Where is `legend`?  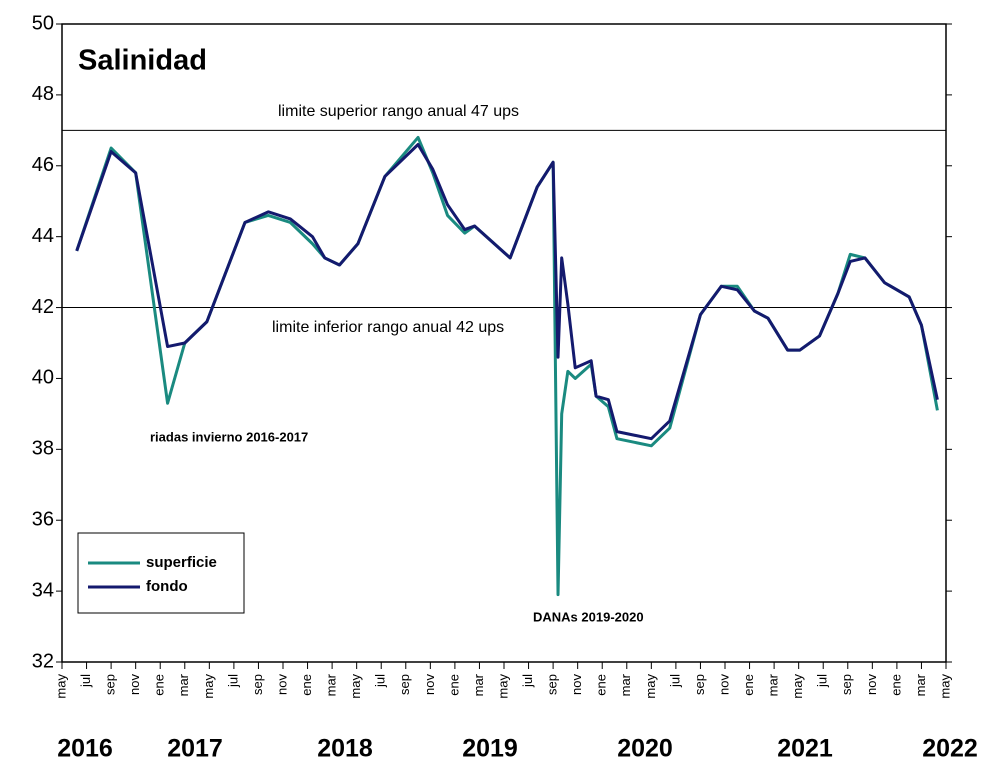
legend is located at coordinates (161, 573).